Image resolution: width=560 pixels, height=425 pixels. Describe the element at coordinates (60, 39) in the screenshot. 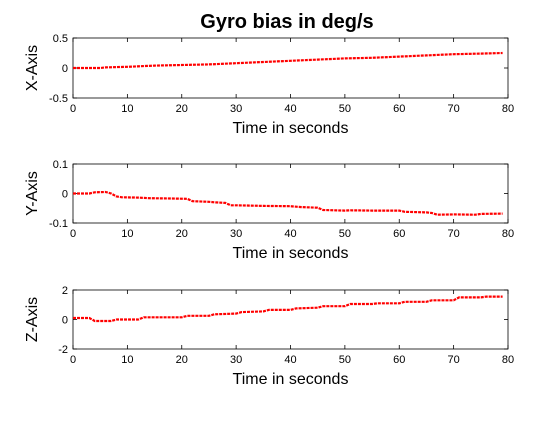

I see `y-tick-label: 0.5` at that location.